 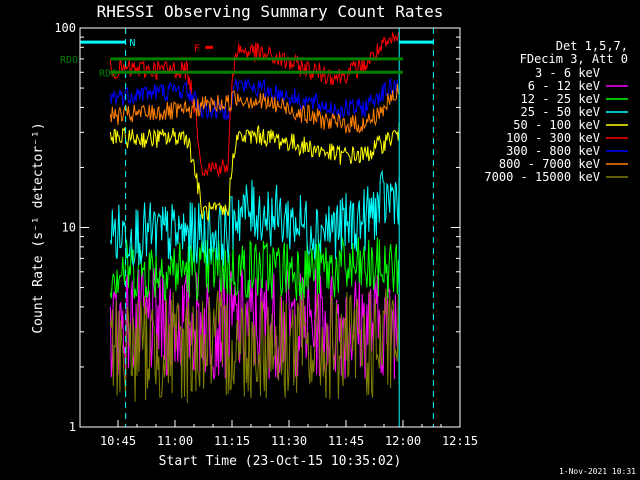 What do you see at coordinates (556, 125) in the screenshot?
I see `legend-item-label: 50 - 100 keV` at bounding box center [556, 125].